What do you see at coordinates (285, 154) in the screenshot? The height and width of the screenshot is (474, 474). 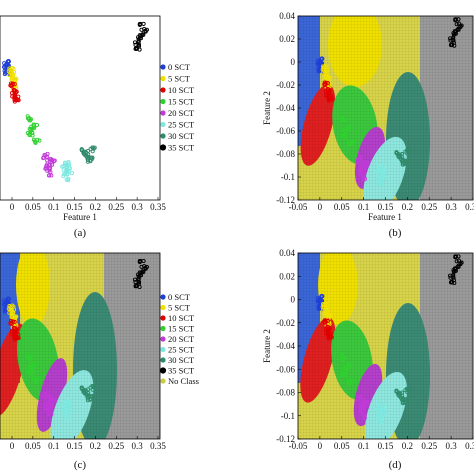 I see `y-tick-label: -0.08` at bounding box center [285, 154].